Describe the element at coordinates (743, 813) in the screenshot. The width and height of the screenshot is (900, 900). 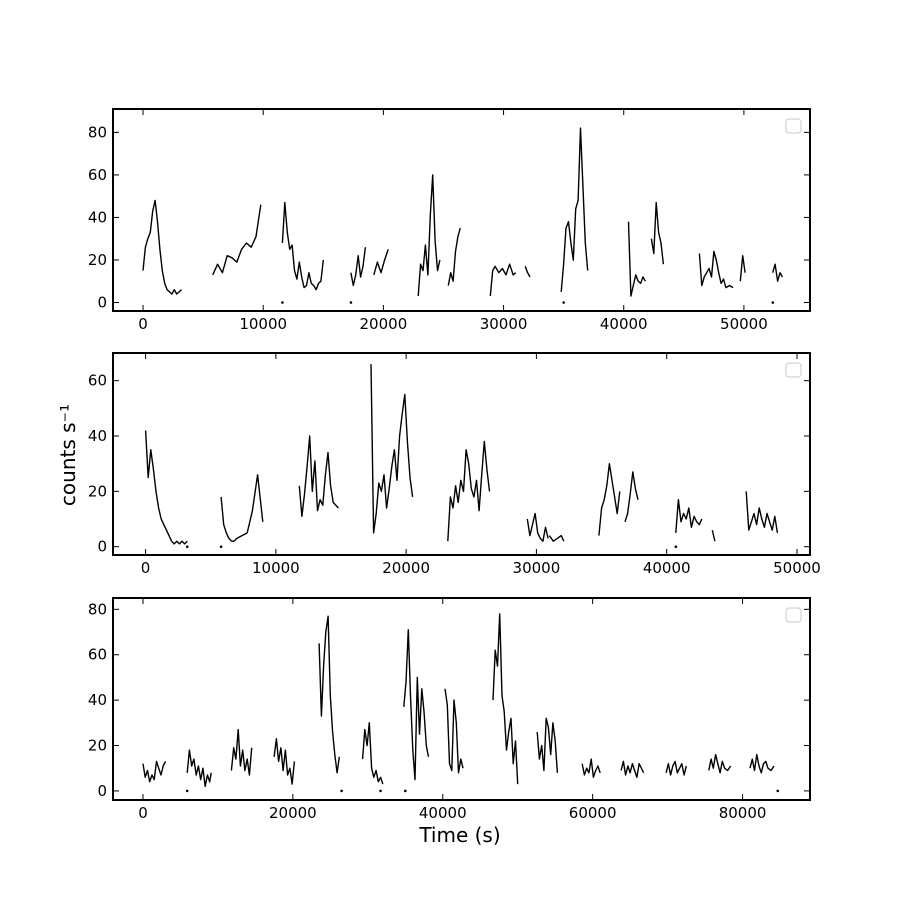
I see `x-tick-label: 80000` at that location.